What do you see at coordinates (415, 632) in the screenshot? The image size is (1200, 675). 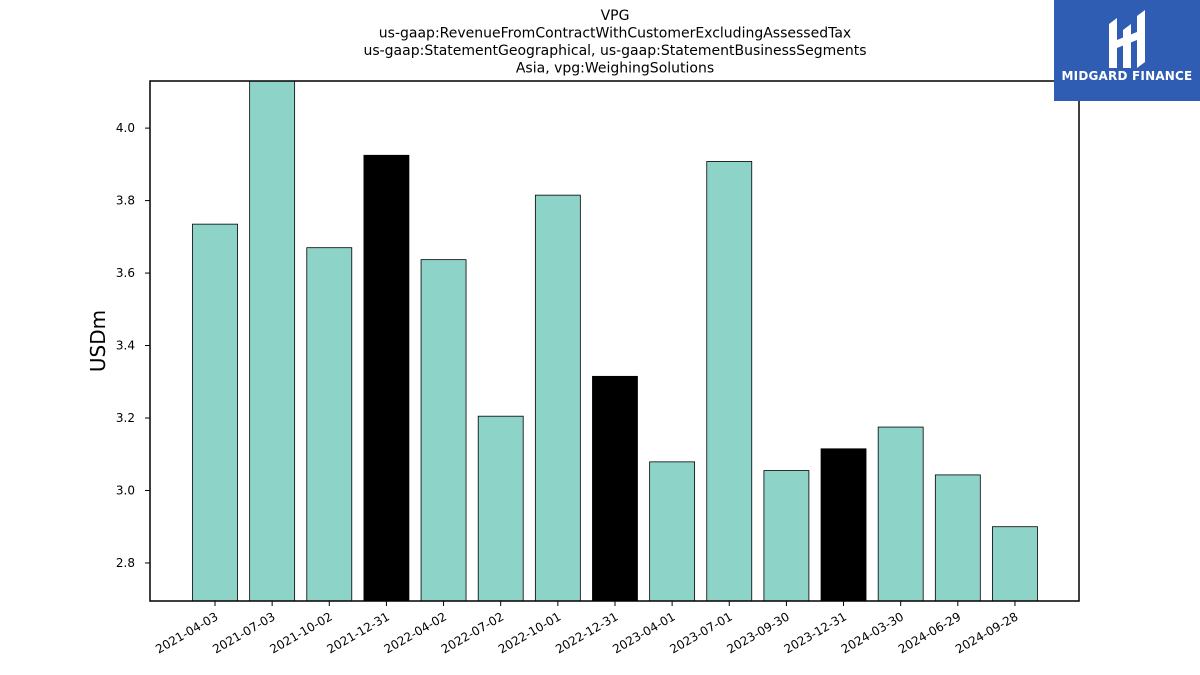 I see `x-tick-label: 2022-04-02` at bounding box center [415, 632].